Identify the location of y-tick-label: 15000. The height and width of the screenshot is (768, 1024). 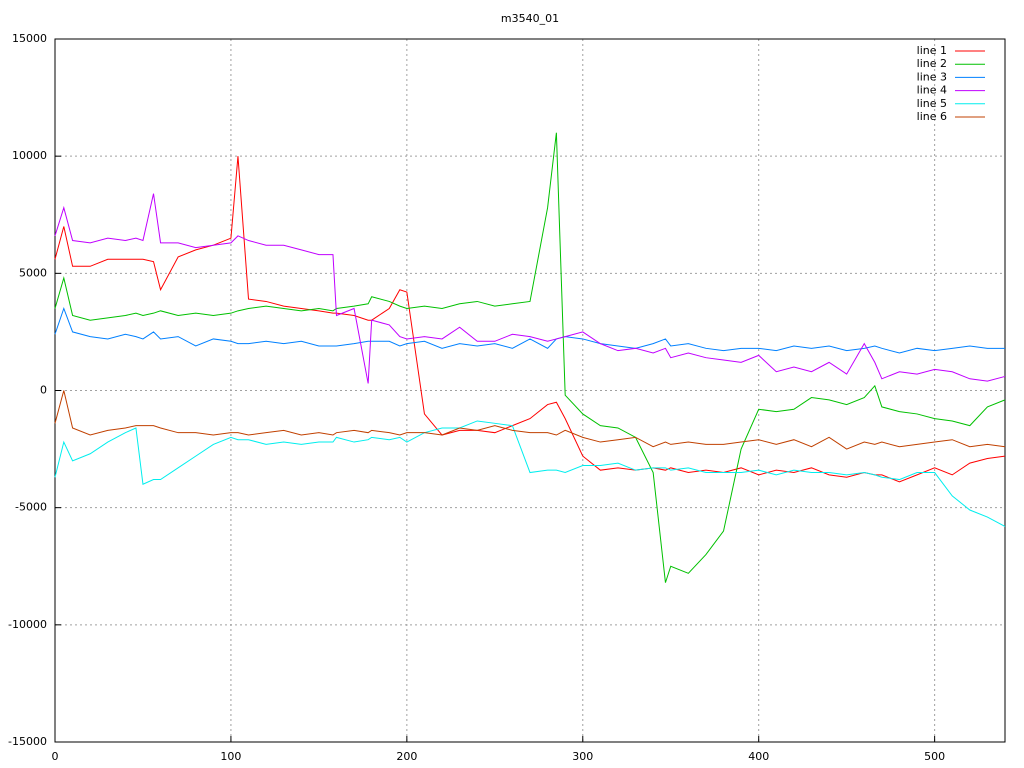
(29, 38).